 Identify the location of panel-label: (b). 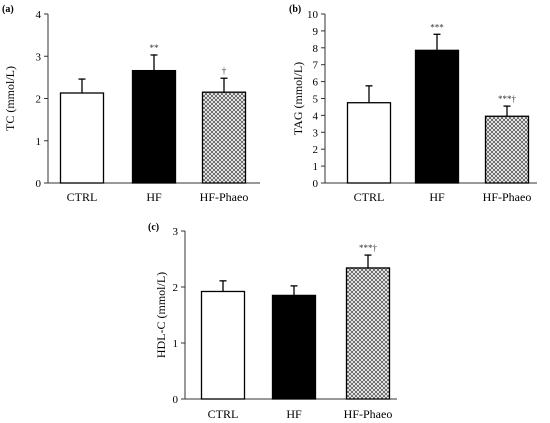
(295, 9).